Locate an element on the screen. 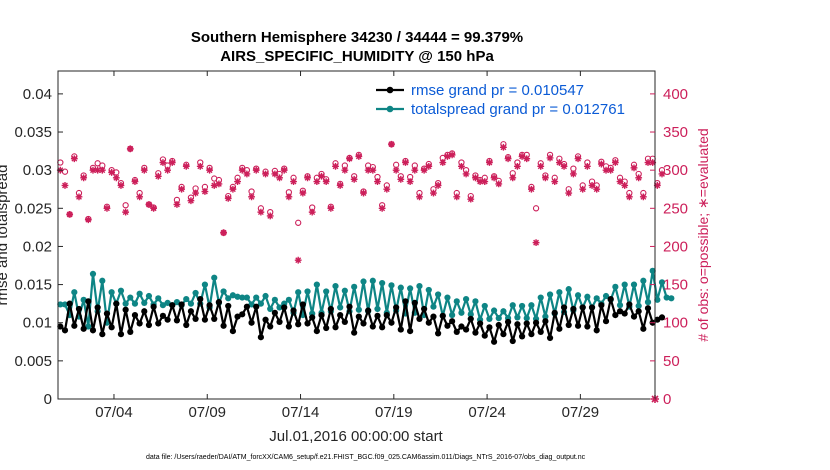 This screenshot has height=470, width=830. y-right-tick-label: 100 is located at coordinates (675, 323).